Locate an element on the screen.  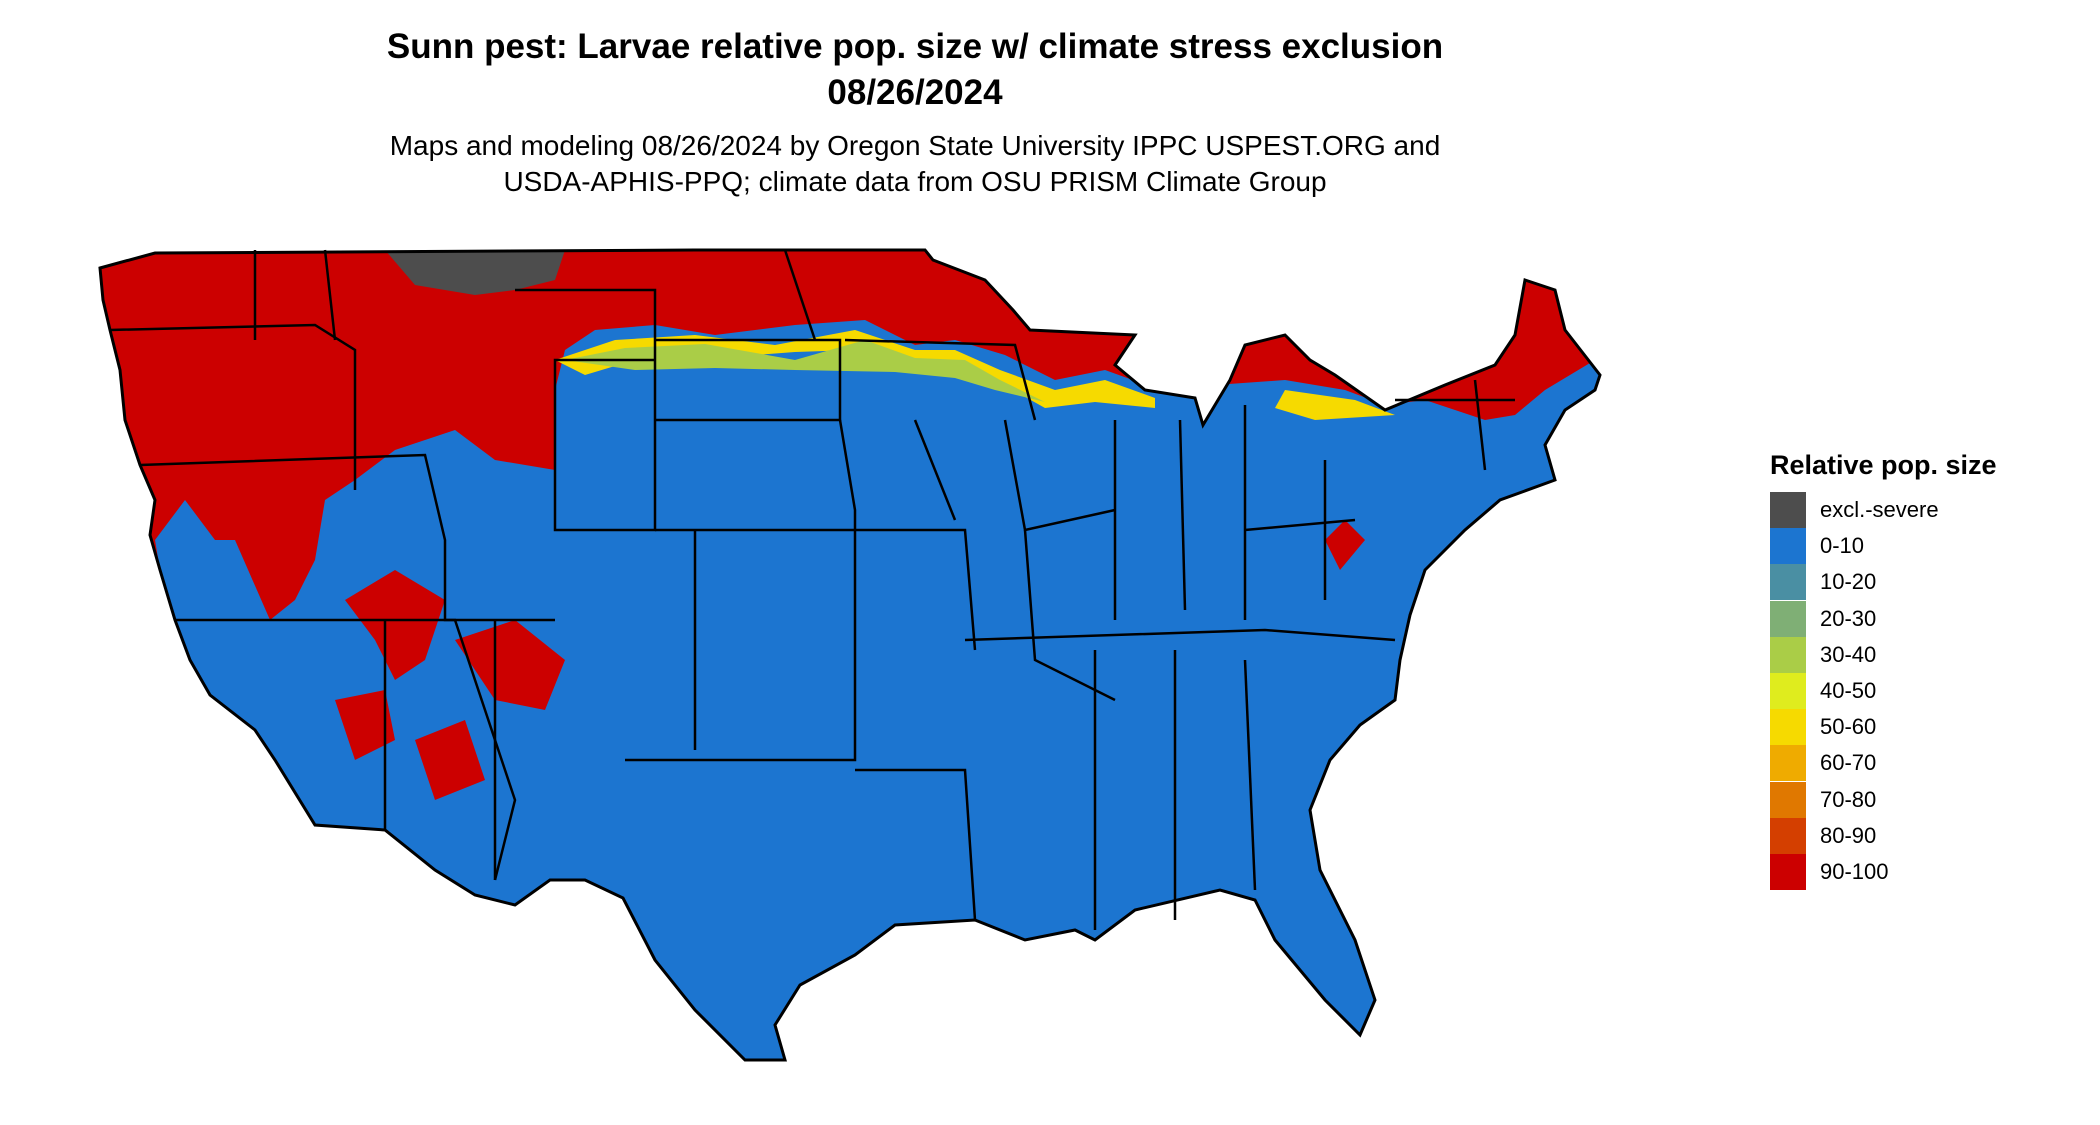
legend-label: 0-10 is located at coordinates (1842, 546).